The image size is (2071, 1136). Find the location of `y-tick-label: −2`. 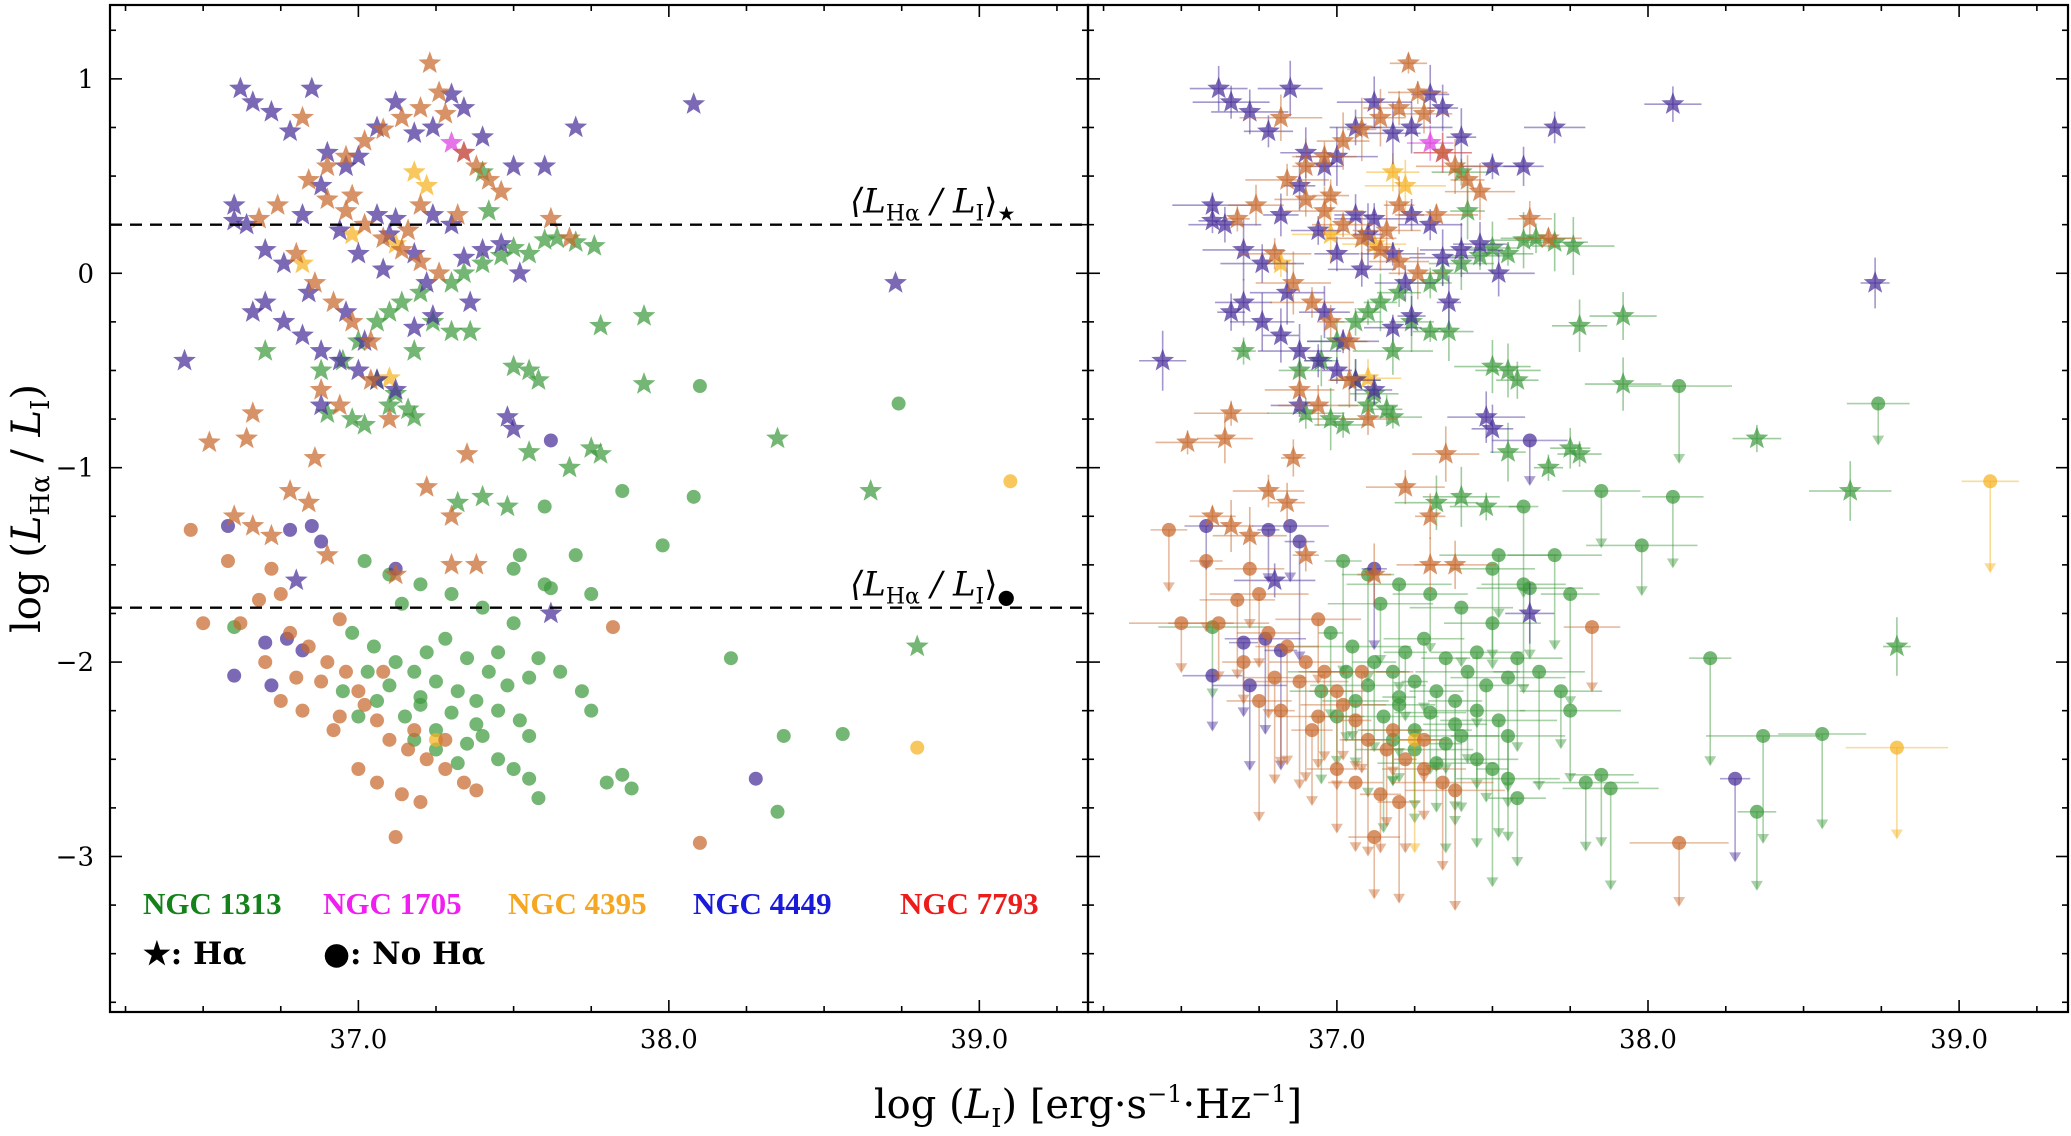

y-tick-label: −2 is located at coordinates (75, 663).